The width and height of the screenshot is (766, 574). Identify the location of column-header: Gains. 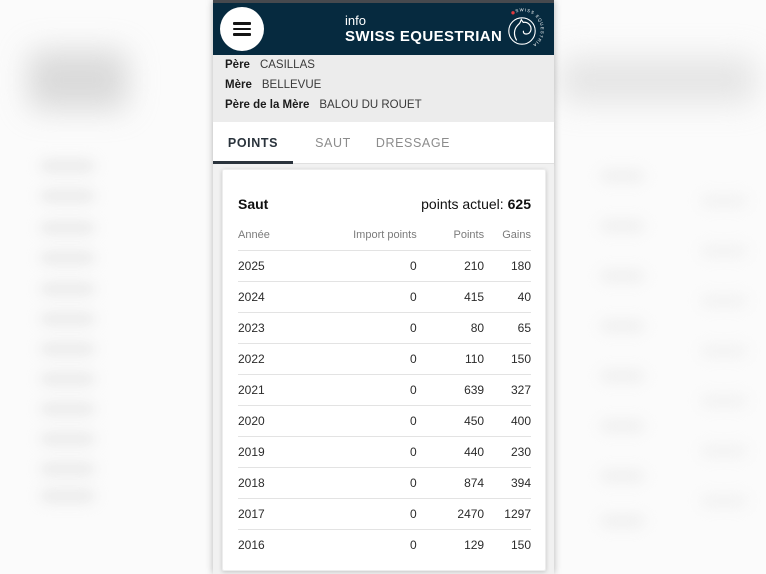
(516, 235).